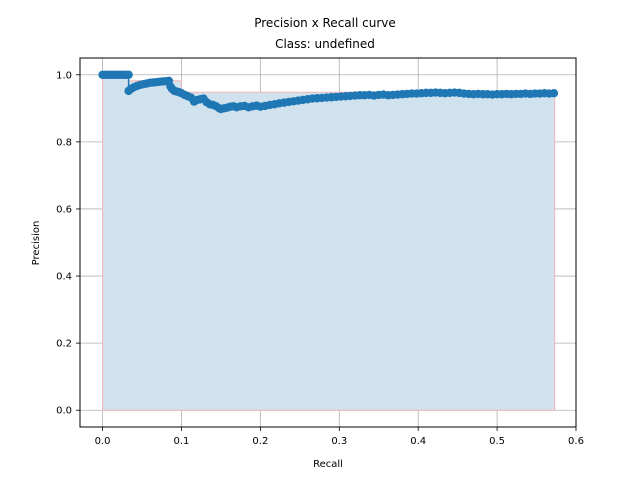 The image size is (640, 480). Describe the element at coordinates (325, 44) in the screenshot. I see `chart-subtitle: Class: undefined` at that location.